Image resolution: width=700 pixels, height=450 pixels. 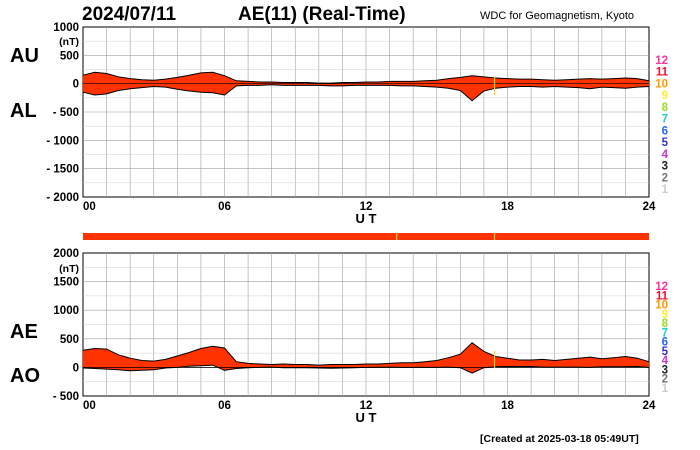 What do you see at coordinates (24, 56) in the screenshot?
I see `series-label-au: AU` at bounding box center [24, 56].